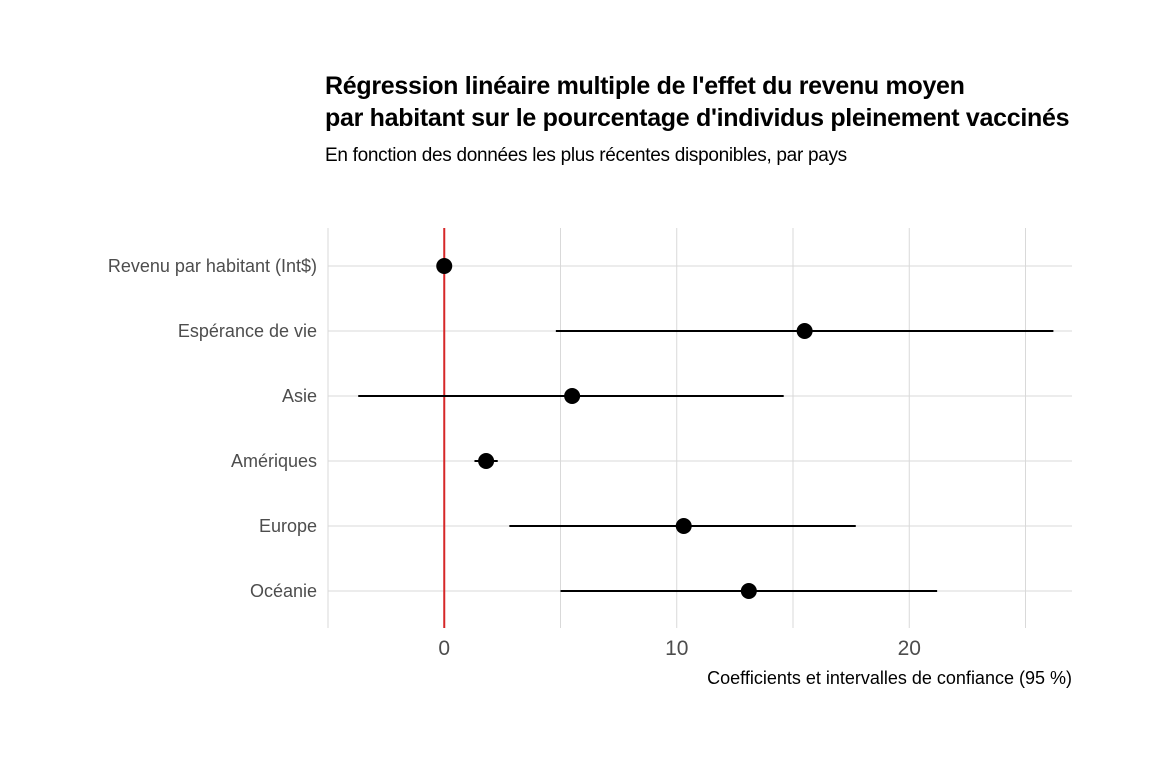 The image size is (1152, 768). I want to click on x-tick-label: 20, so click(909, 648).